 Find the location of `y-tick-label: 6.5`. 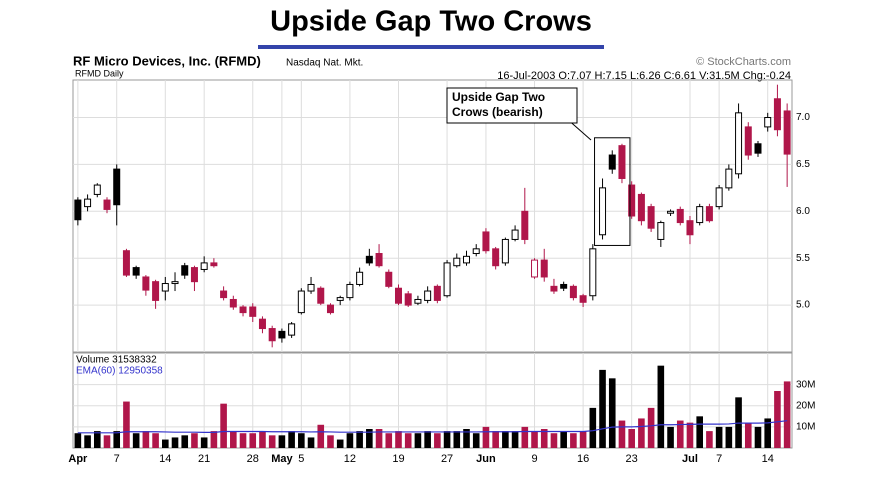

y-tick-label: 6.5 is located at coordinates (803, 164).